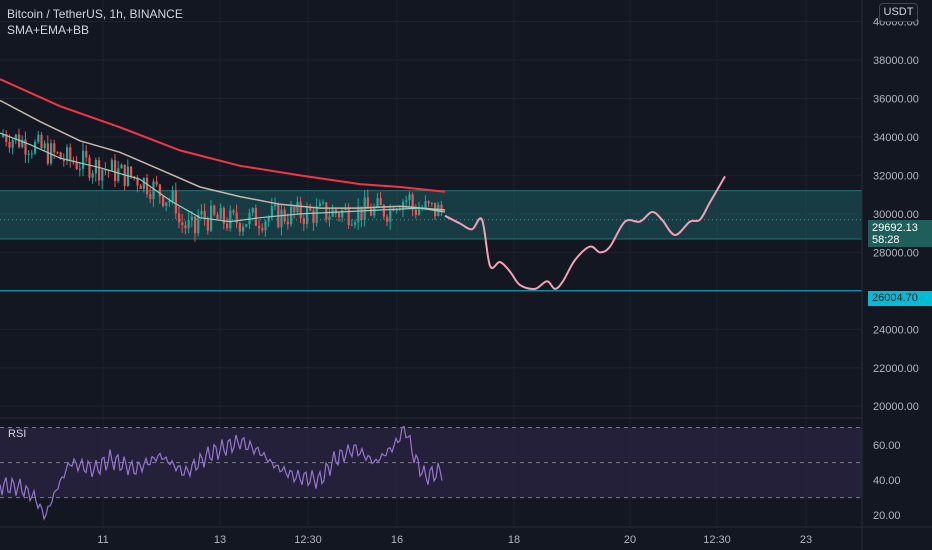  What do you see at coordinates (221, 473) in the screenshot?
I see `rsi-line` at bounding box center [221, 473].